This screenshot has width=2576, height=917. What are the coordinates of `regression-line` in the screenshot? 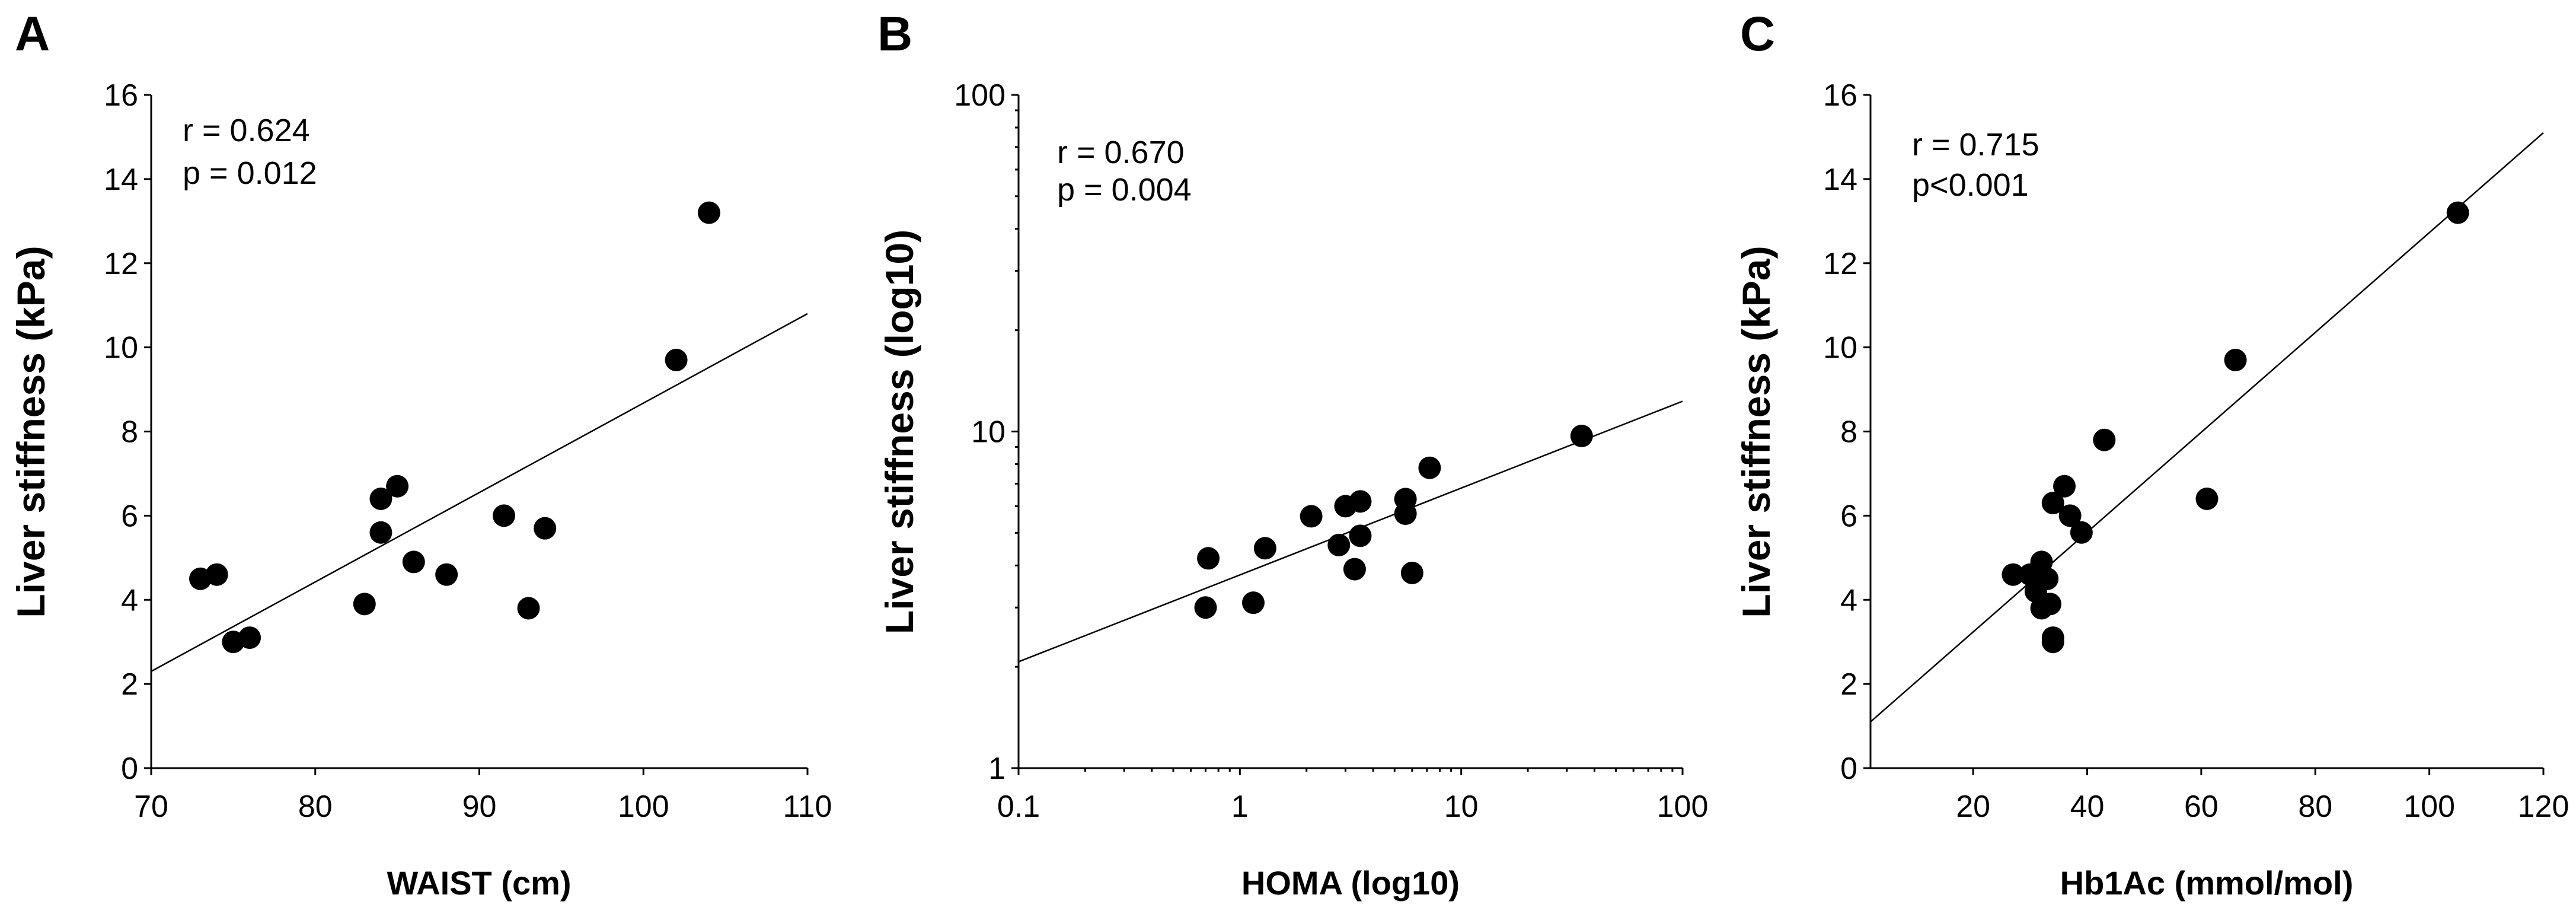 It's located at (479, 492).